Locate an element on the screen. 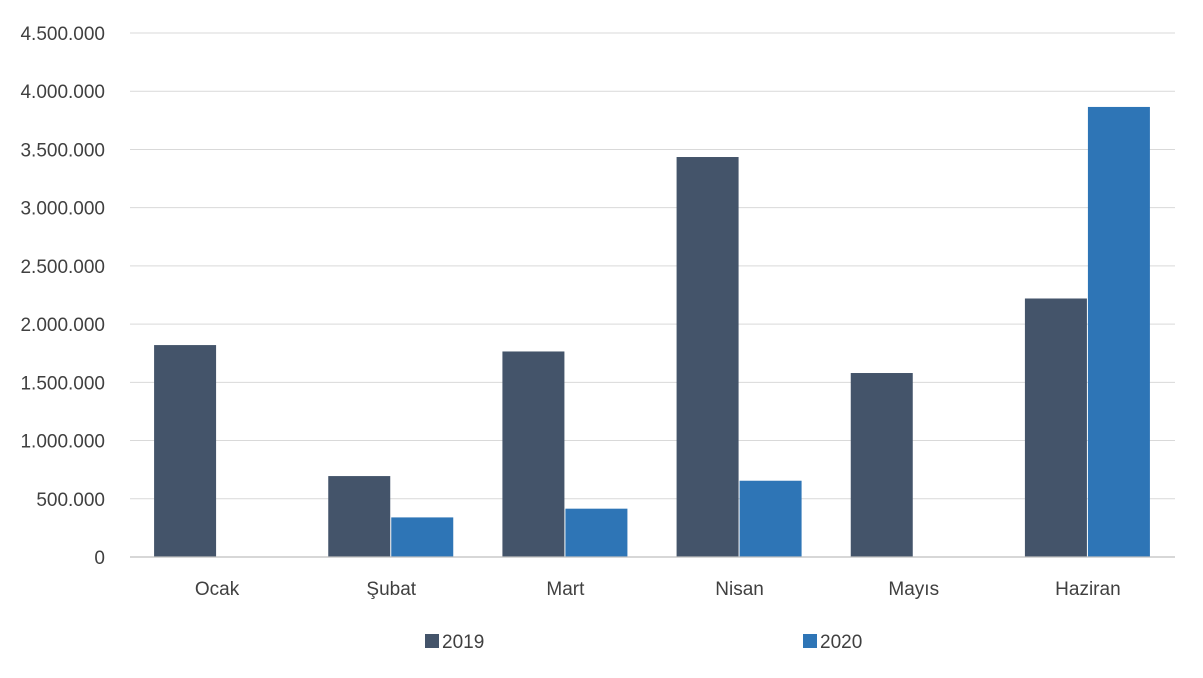  x-tick-label: Şubat is located at coordinates (391, 589).